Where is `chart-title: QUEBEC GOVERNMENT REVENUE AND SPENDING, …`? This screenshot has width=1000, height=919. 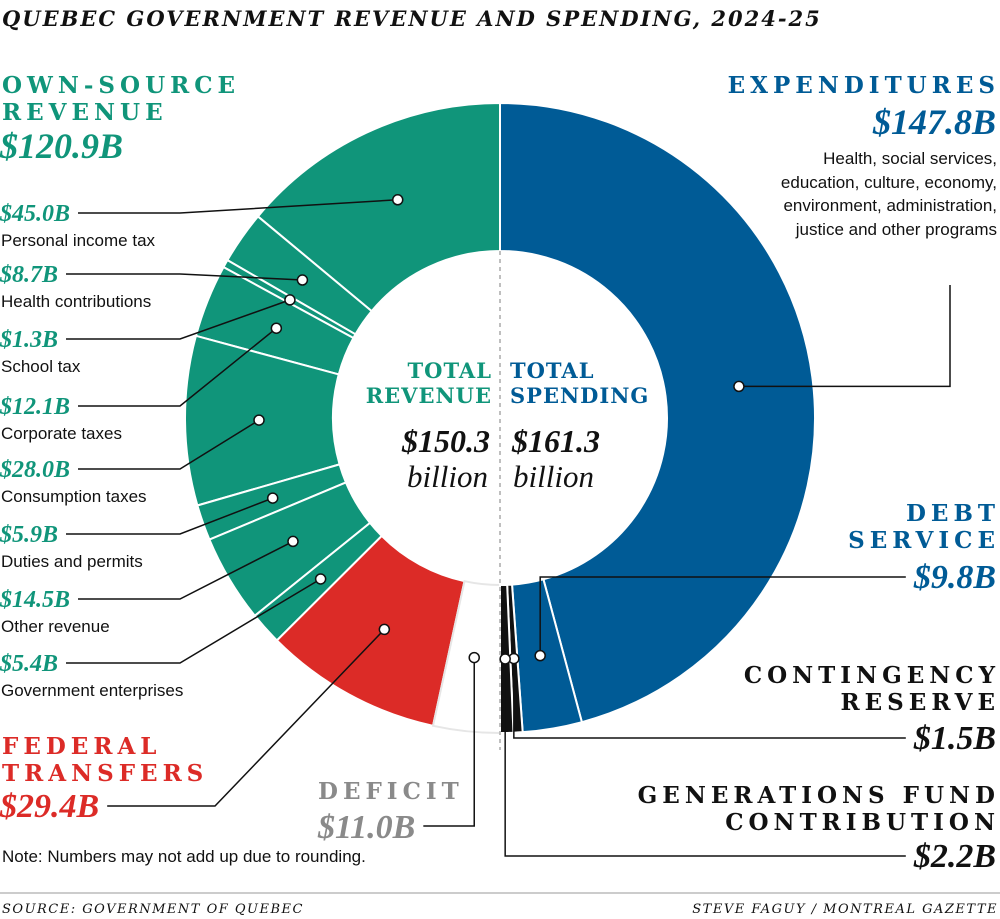 chart-title: QUEBEC GOVERNMENT REVENUE AND SPENDING, … is located at coordinates (412, 18).